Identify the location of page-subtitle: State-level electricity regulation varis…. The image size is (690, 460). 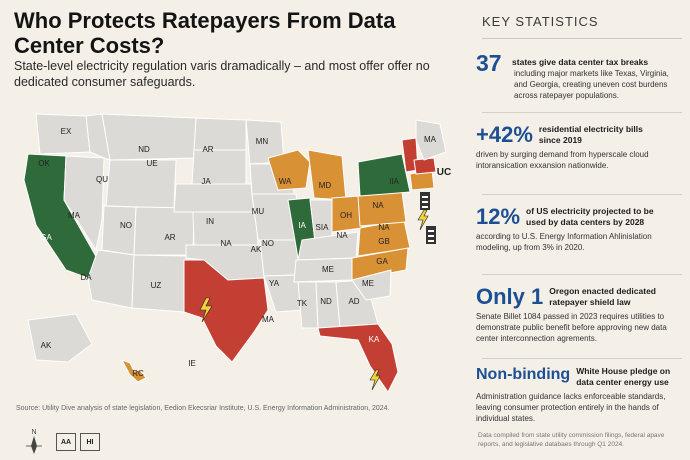
(222, 74).